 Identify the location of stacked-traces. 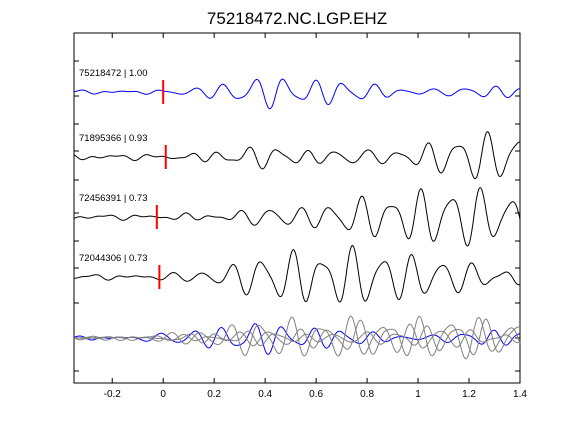
(297, 337).